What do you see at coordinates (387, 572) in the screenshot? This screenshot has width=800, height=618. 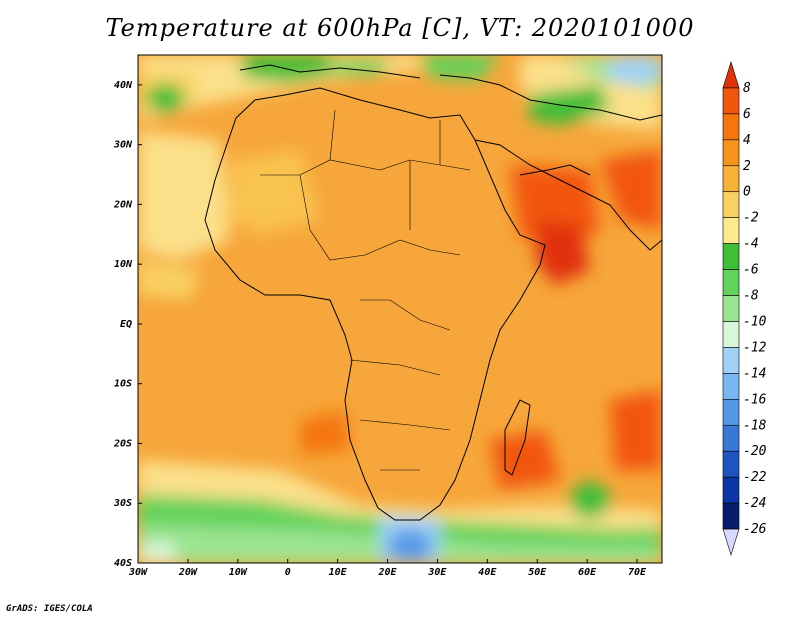 I see `lon-tick-label: 20E` at bounding box center [387, 572].